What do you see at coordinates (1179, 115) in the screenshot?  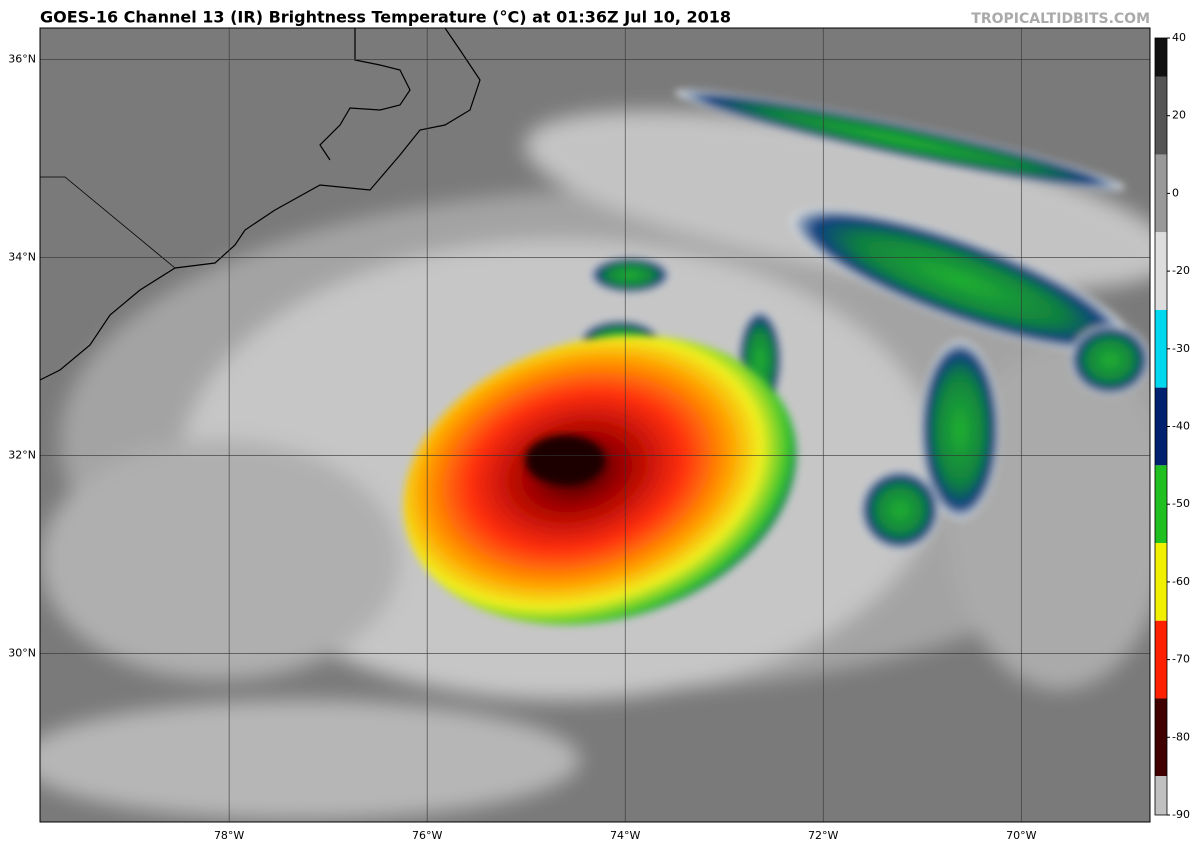 I see `colorbar-label: 20` at bounding box center [1179, 115].